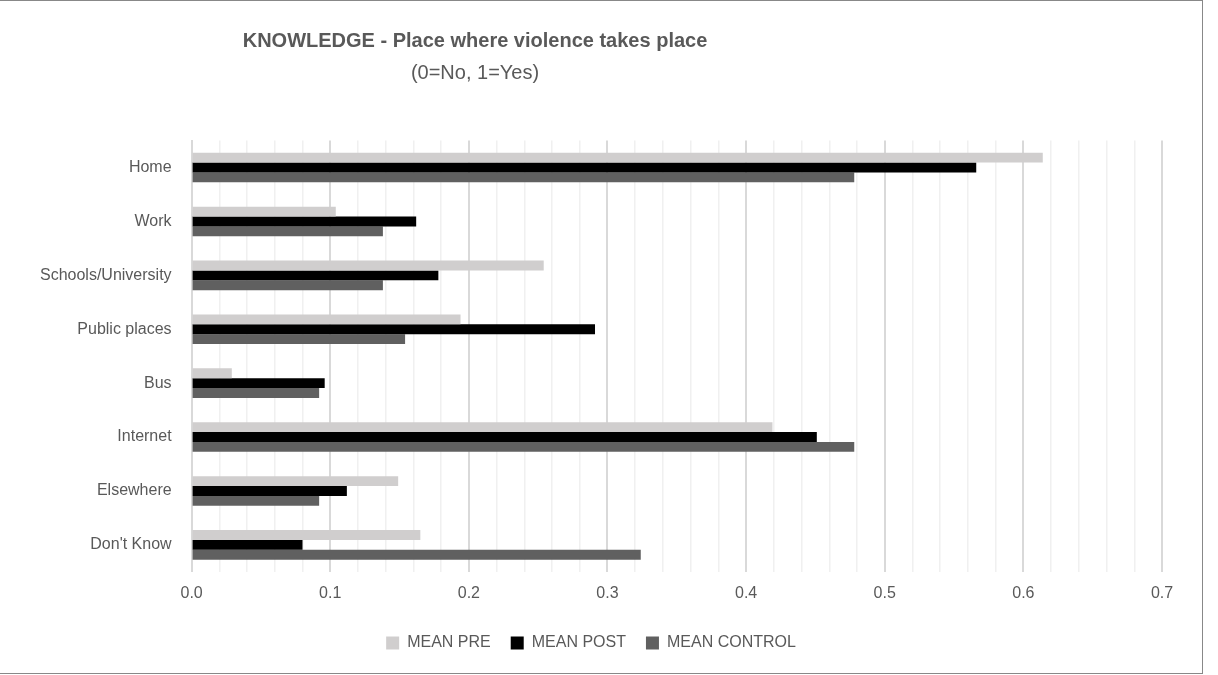 The height and width of the screenshot is (675, 1218). Describe the element at coordinates (150, 166) in the screenshot. I see `y-tick-label: Home` at that location.